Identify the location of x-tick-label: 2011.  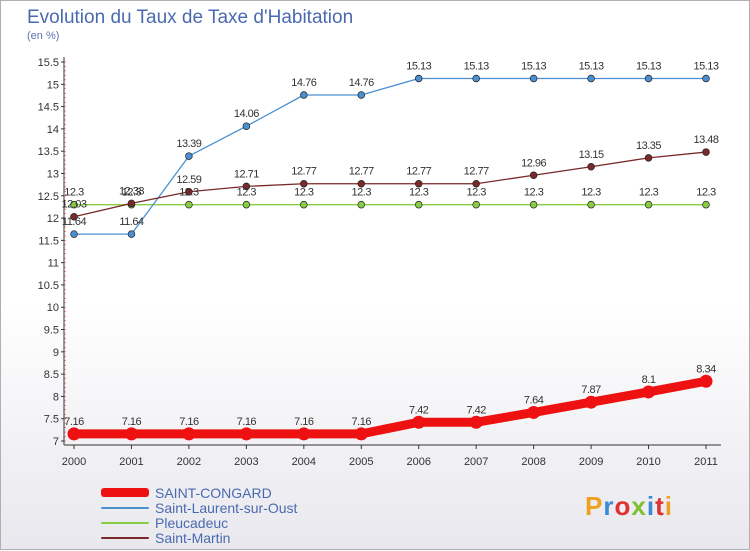
(706, 462).